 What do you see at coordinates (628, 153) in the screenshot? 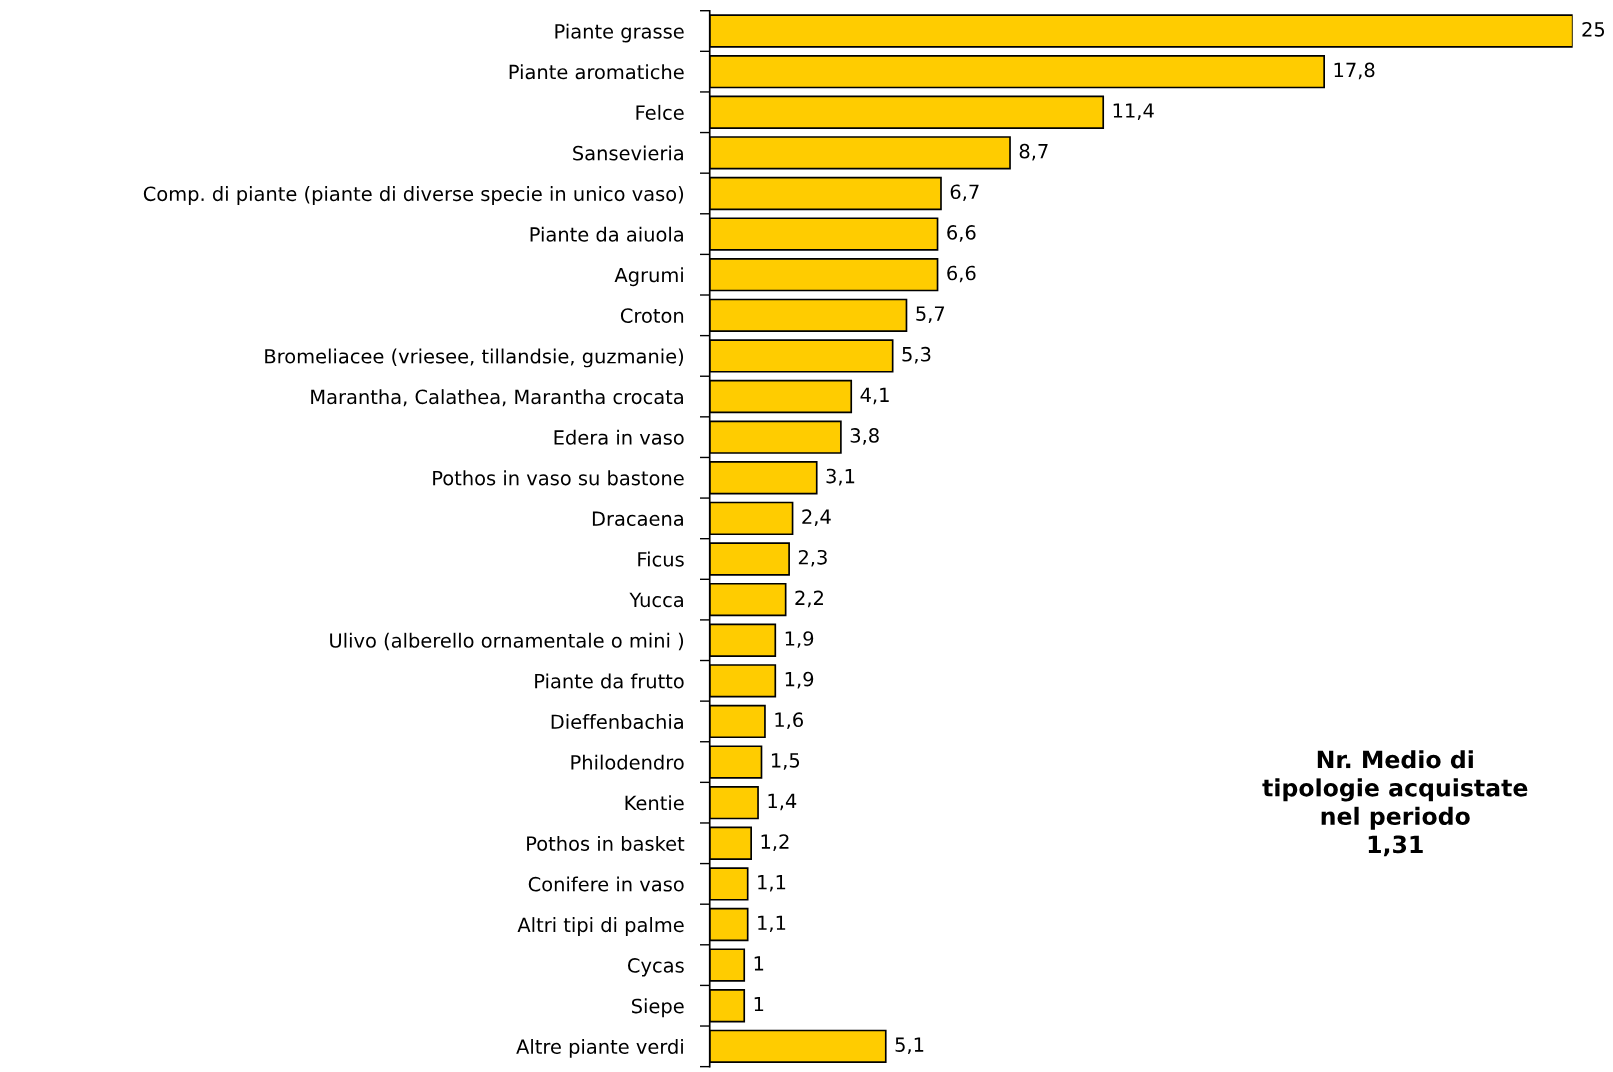
I see `y-tick-label: Sansevieria` at bounding box center [628, 153].